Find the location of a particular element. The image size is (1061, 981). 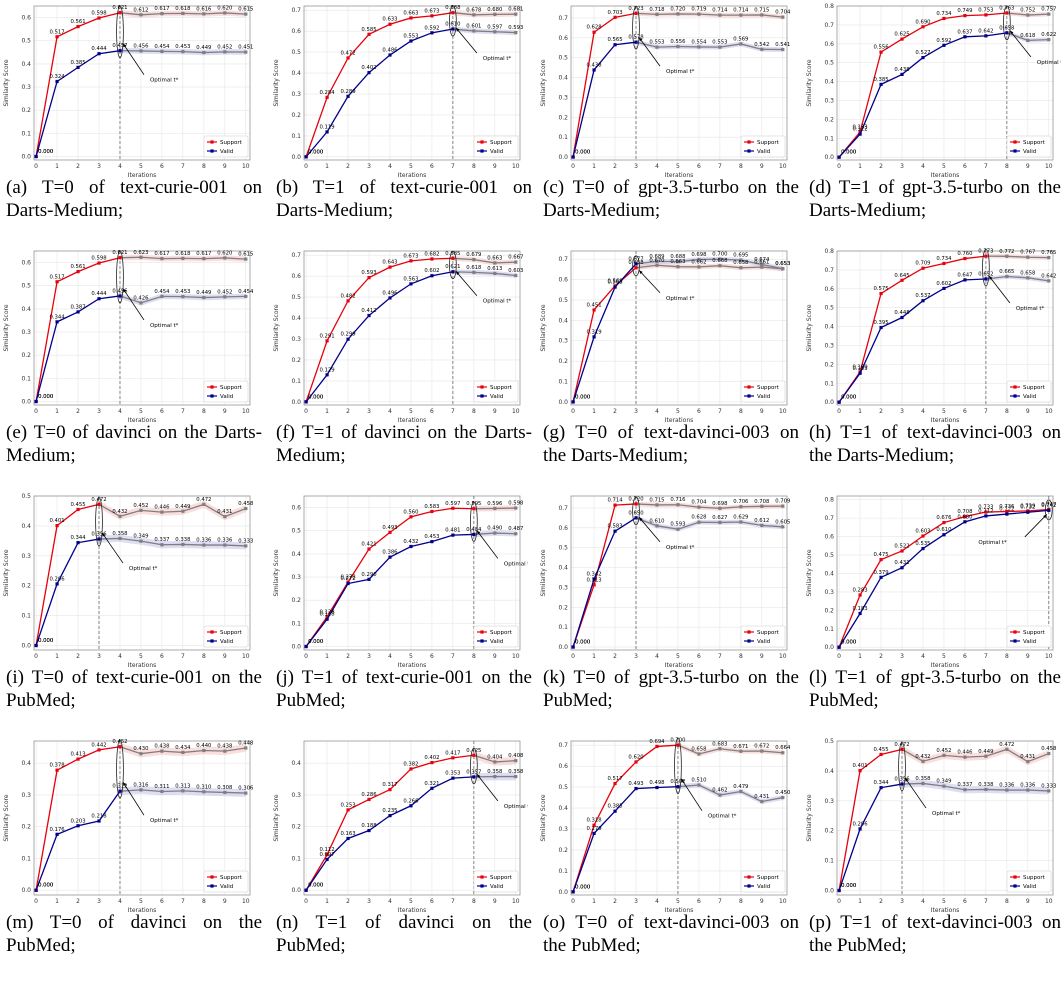

valid-line is located at coordinates (604, 99).